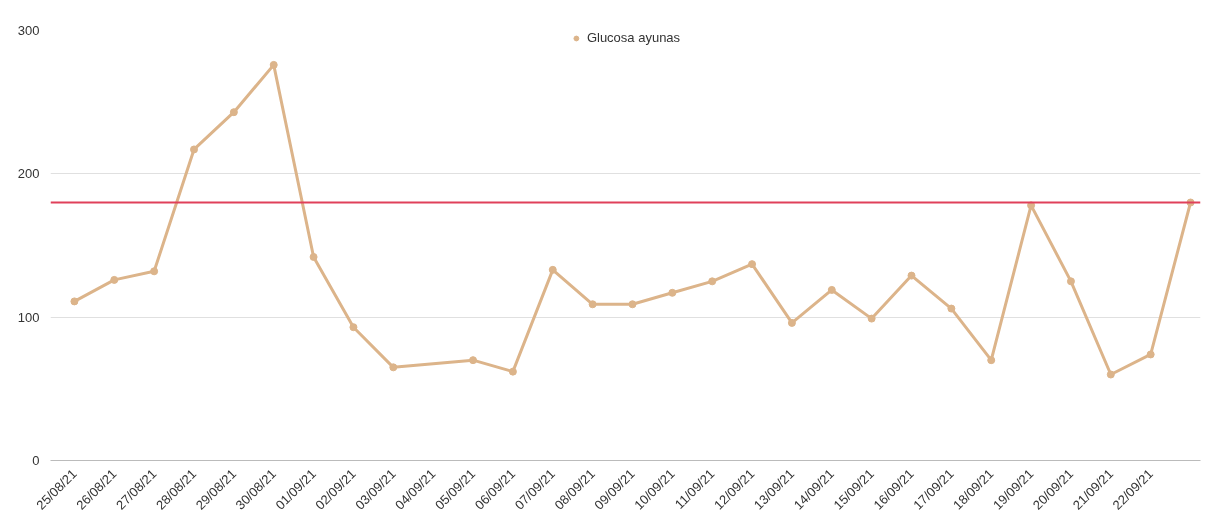 The height and width of the screenshot is (527, 1209). I want to click on y-tick-label: 200, so click(28, 174).